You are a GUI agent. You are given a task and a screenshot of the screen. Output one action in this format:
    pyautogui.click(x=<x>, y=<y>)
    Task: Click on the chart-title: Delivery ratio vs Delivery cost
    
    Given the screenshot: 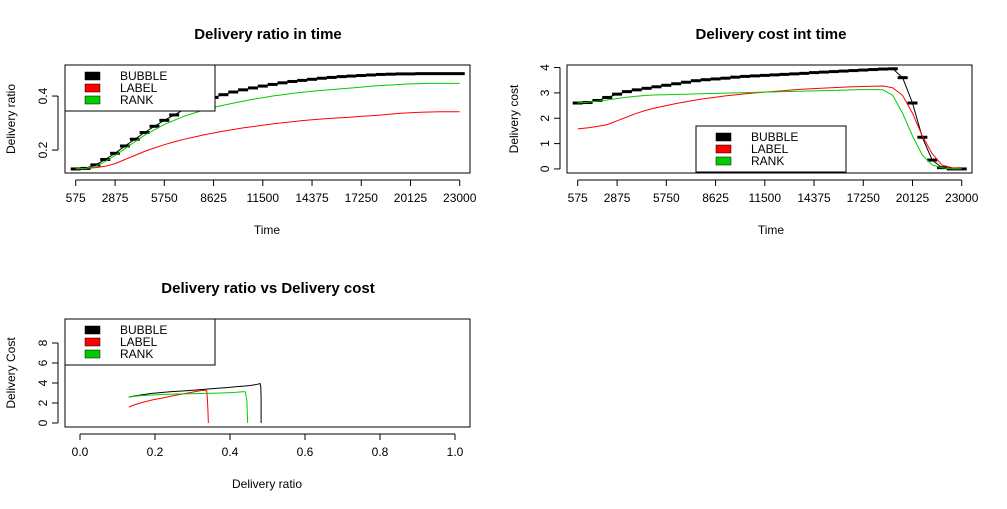 What is the action you would take?
    pyautogui.click(x=267, y=288)
    